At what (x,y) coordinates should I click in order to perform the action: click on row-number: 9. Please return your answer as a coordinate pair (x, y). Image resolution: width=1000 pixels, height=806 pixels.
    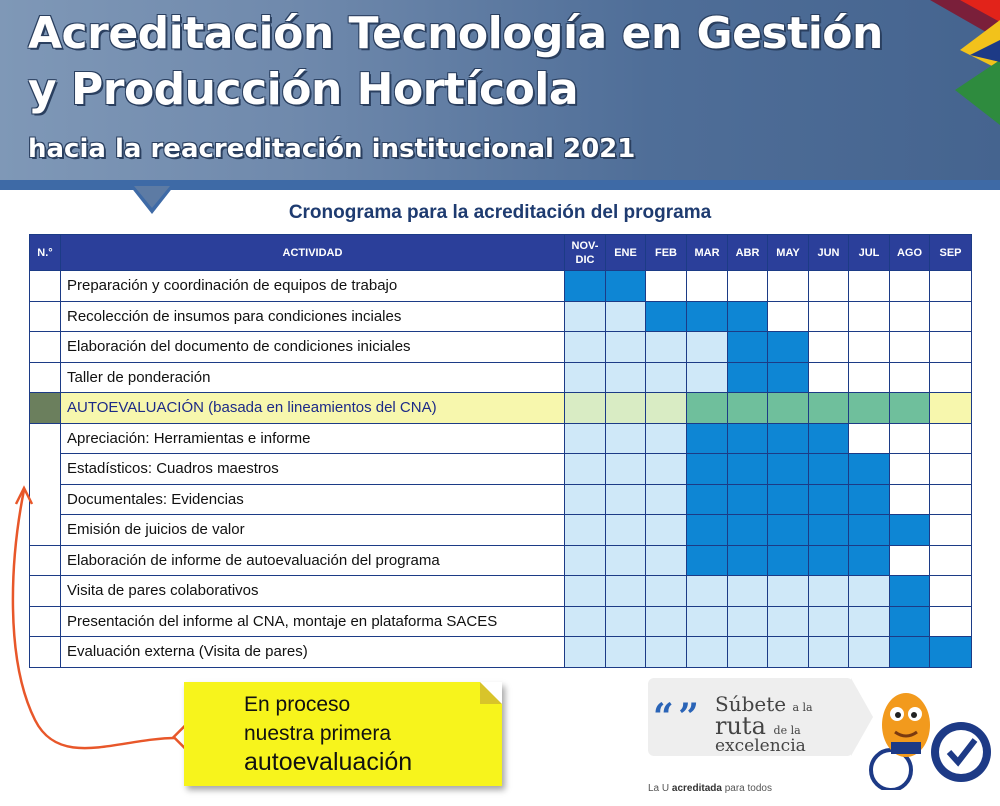
    Looking at the image, I should click on (45, 652).